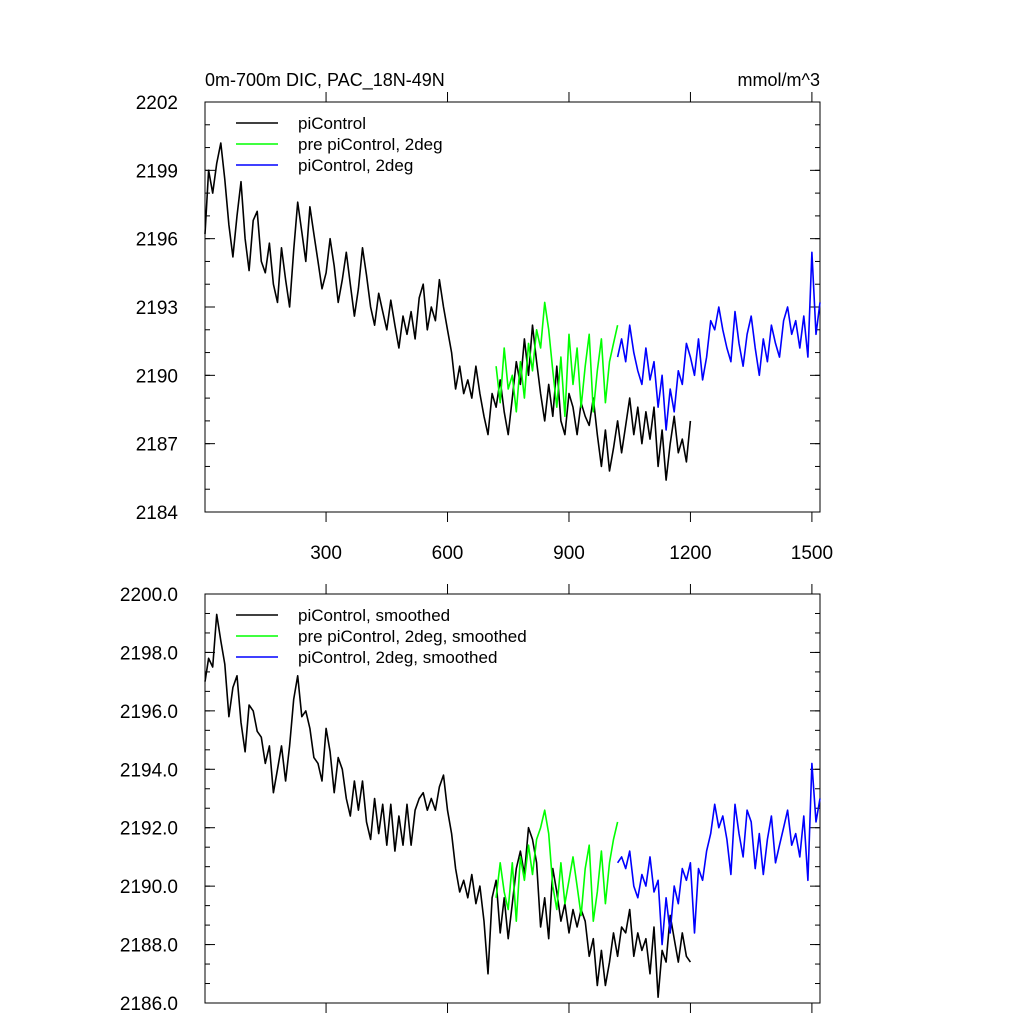  What do you see at coordinates (412, 636) in the screenshot?
I see `legend-label: pre piControl, 2deg, smoothed` at bounding box center [412, 636].